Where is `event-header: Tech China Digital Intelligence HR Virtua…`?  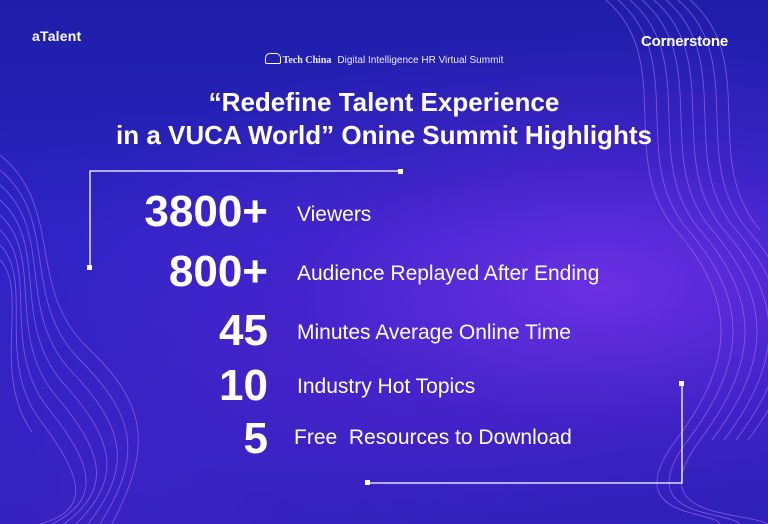
event-header: Tech China Digital Intelligence HR Virtua… is located at coordinates (384, 59).